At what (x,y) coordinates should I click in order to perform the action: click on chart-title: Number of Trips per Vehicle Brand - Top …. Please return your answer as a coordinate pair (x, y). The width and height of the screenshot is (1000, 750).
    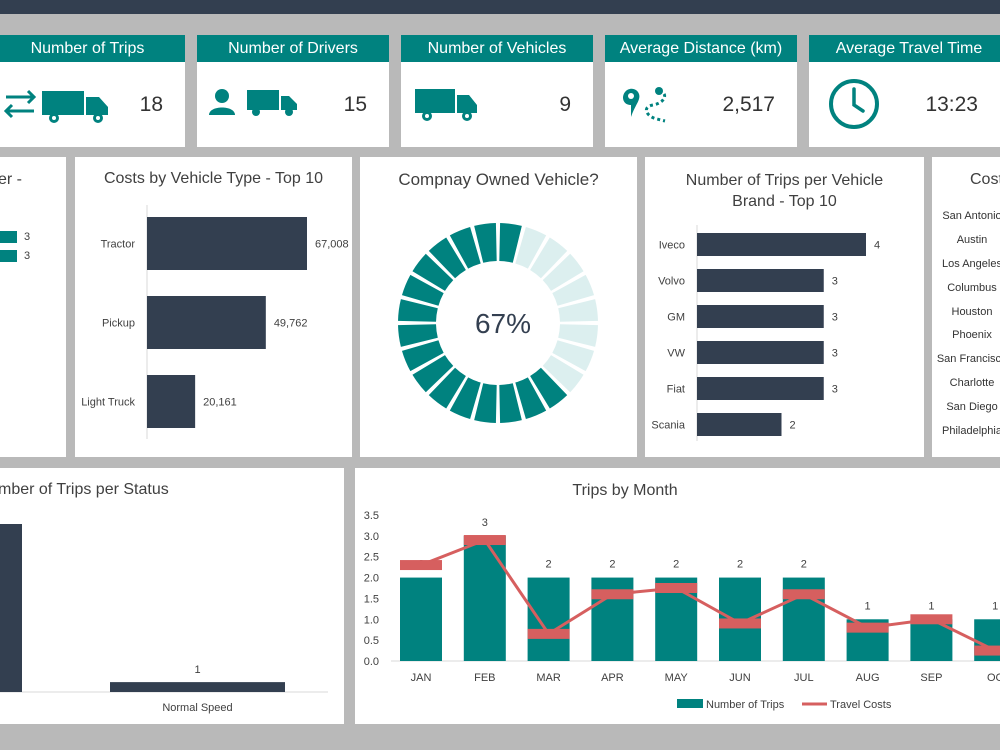
    Looking at the image, I should click on (784, 191).